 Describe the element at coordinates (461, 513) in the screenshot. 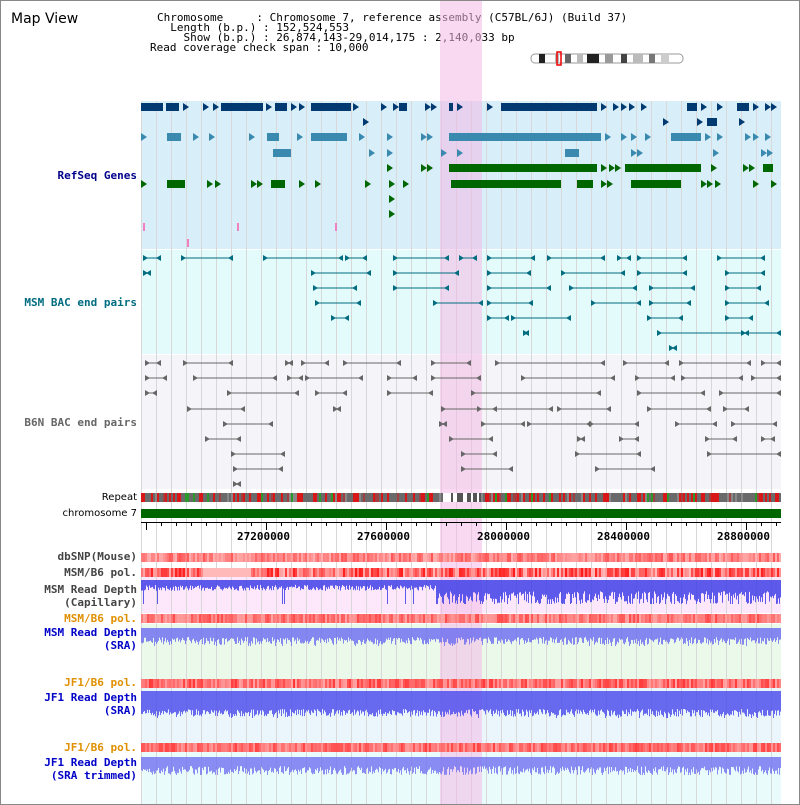

I see `chromosome-bar` at that location.